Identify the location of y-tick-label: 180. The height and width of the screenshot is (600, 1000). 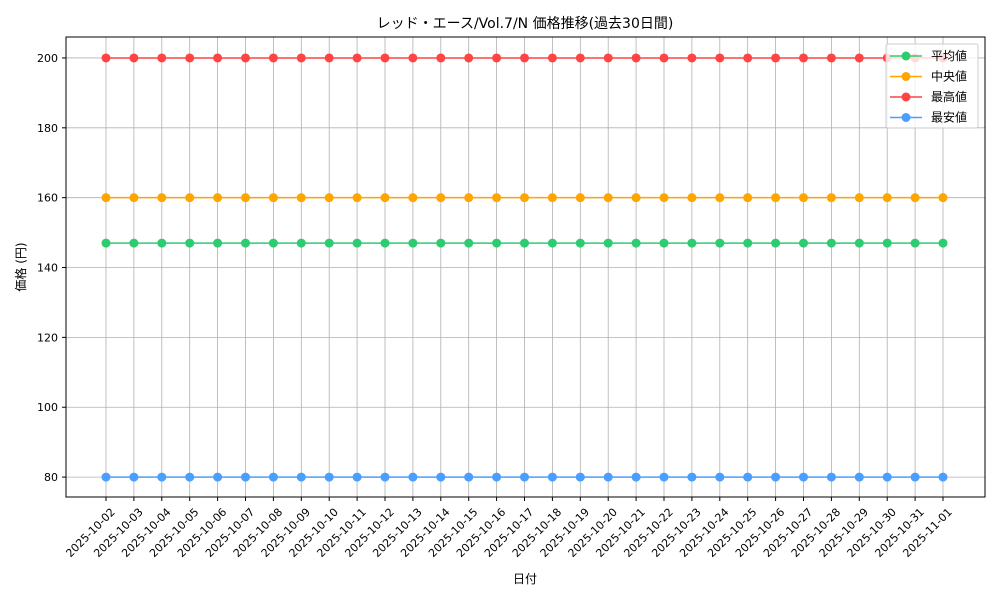
(47, 128).